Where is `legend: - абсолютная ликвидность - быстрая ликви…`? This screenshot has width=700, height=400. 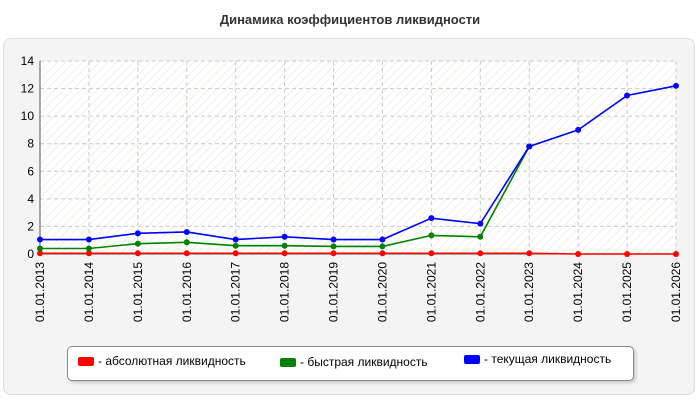
legend: - абсолютная ликвидность - быстрая ликви… is located at coordinates (350, 363).